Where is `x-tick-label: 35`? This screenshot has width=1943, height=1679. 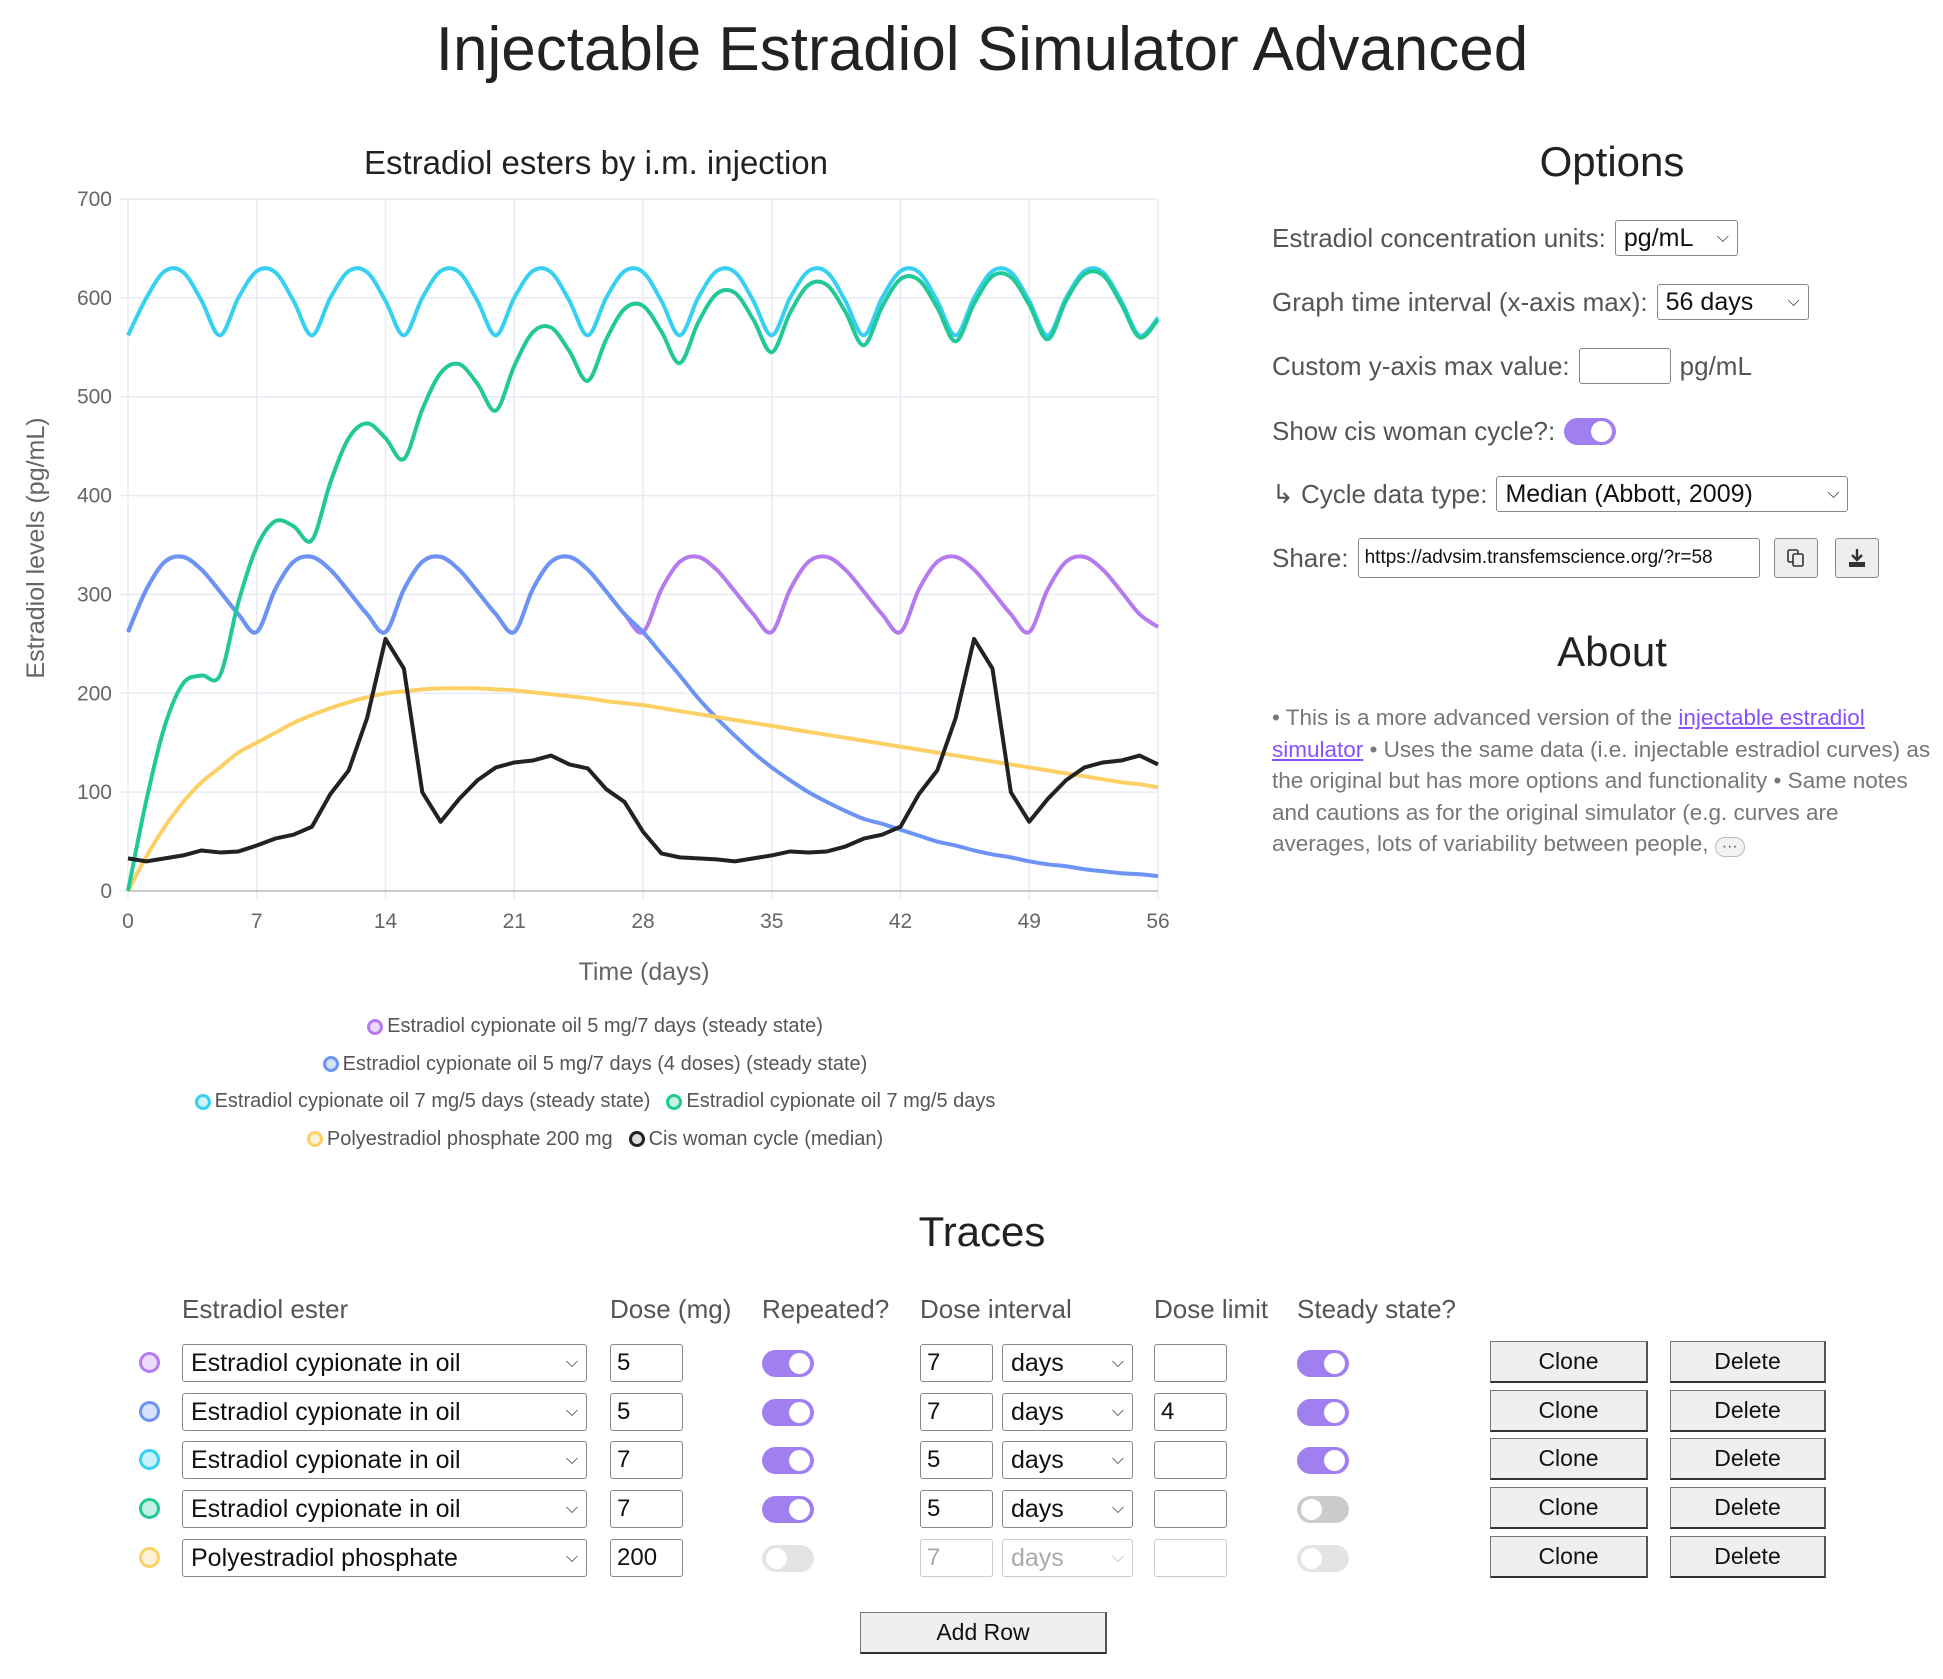
x-tick-label: 35 is located at coordinates (771, 921).